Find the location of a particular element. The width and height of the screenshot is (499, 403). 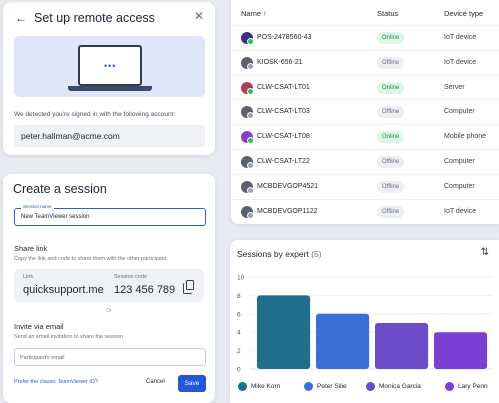

device-name: KIOSK-656-21 is located at coordinates (280, 62).